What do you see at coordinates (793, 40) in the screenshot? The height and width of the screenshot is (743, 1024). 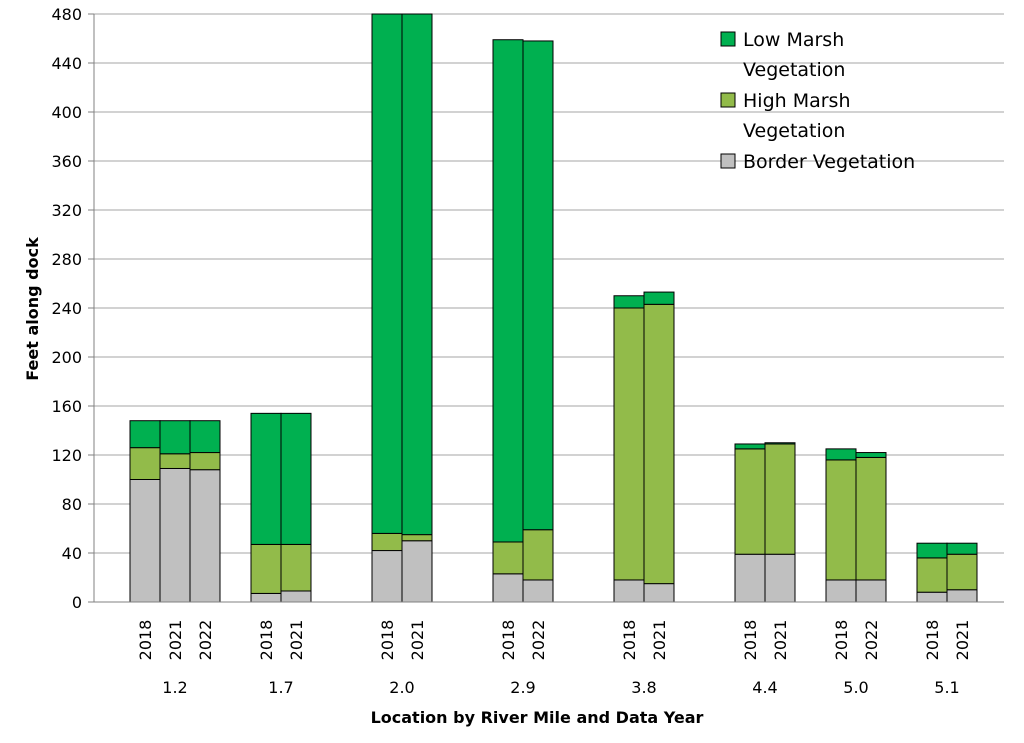 I see `legend-label: Low Marsh` at bounding box center [793, 40].